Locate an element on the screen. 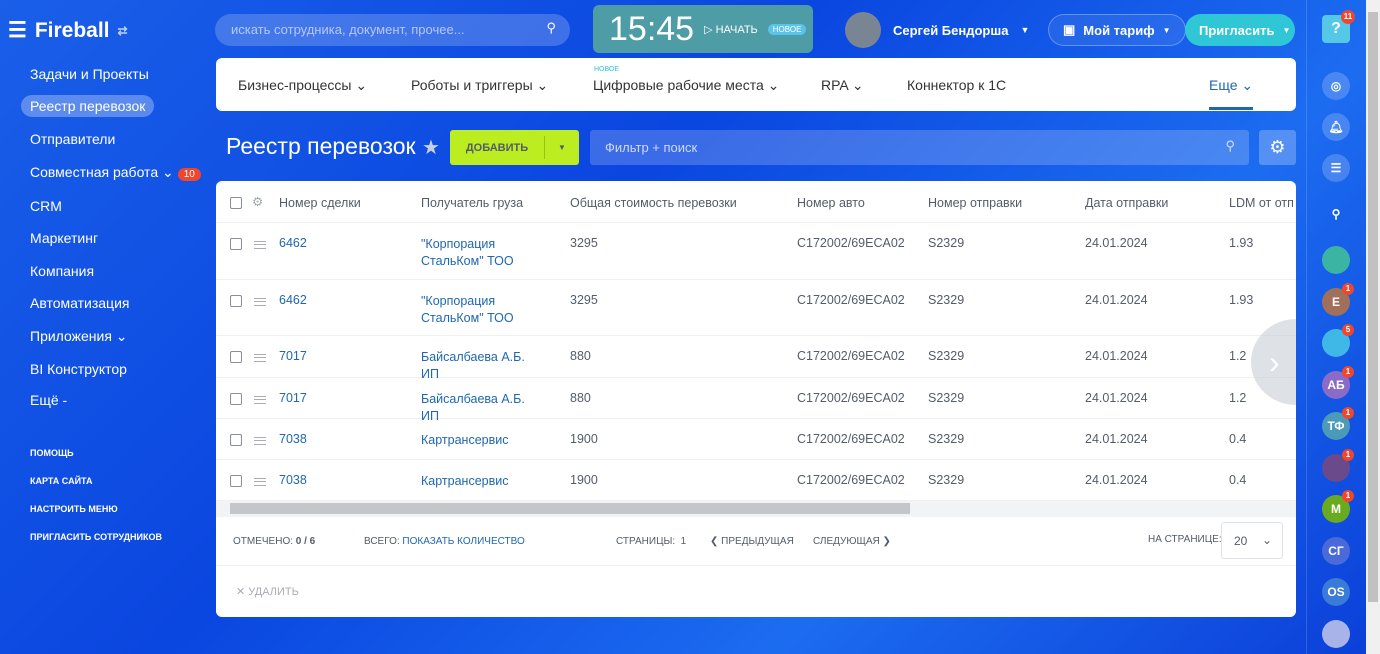 The height and width of the screenshot is (654, 1380). nav-more: Еще ⌄ is located at coordinates (1231, 93).